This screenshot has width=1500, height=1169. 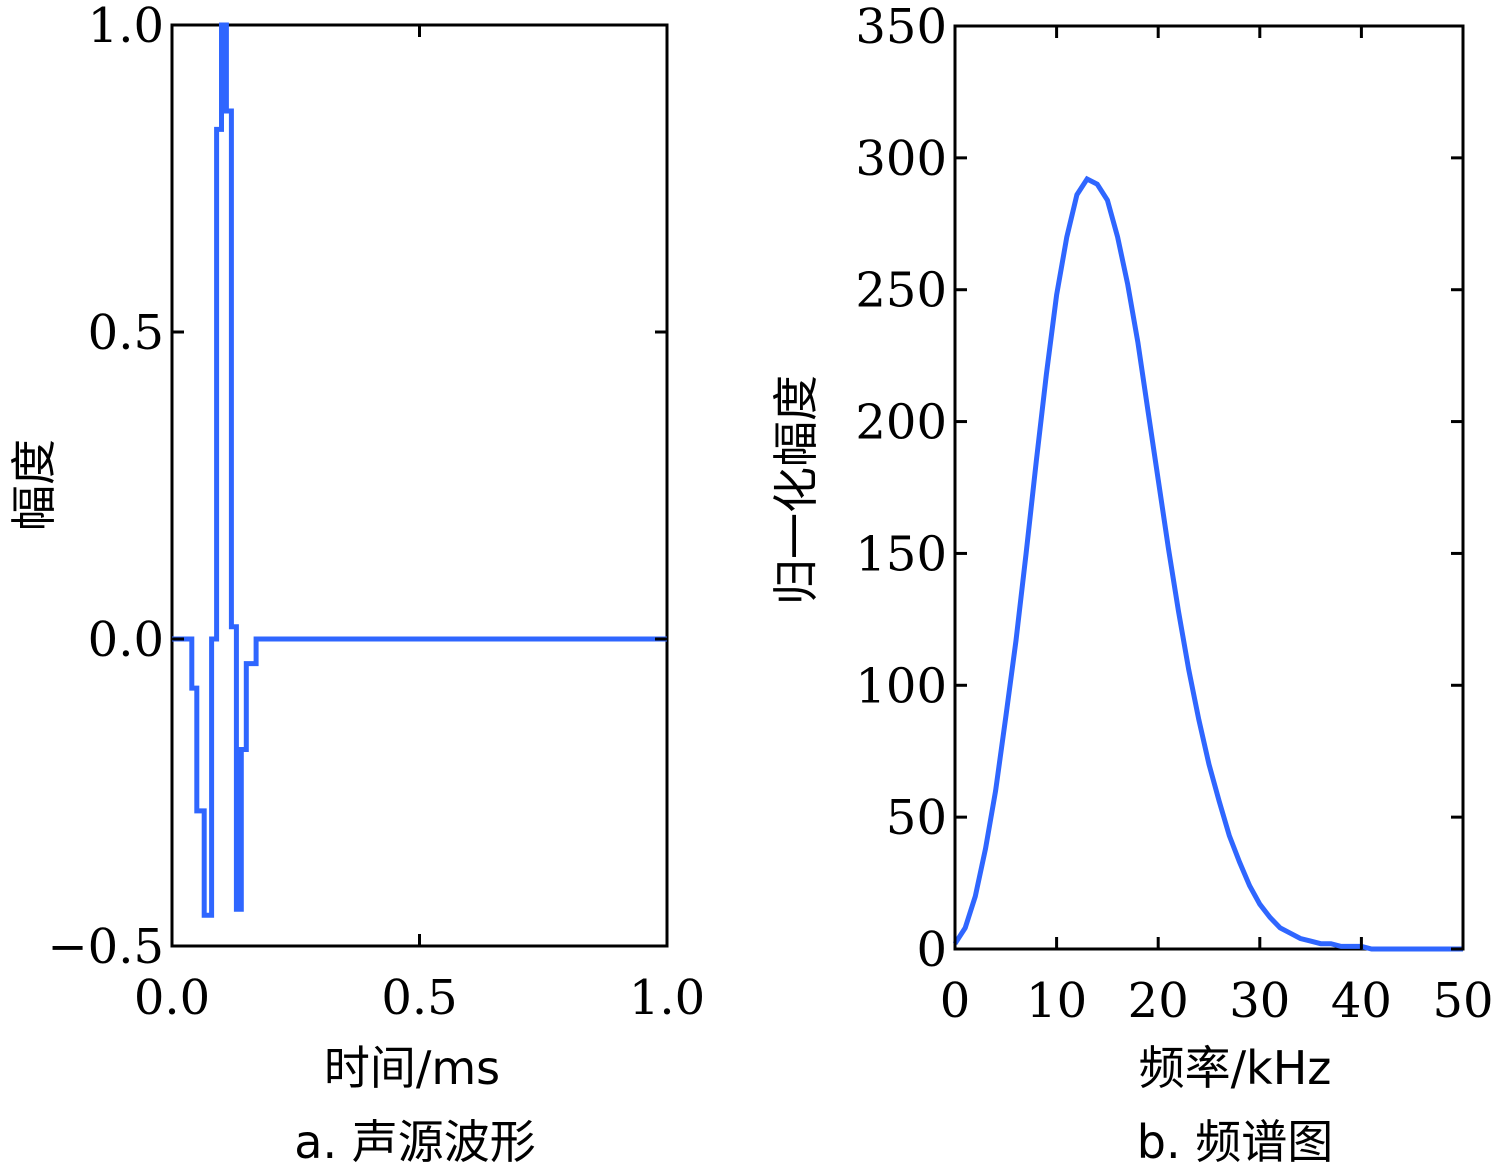 I want to click on spectrum-y-axis-label: 归一化幅度, so click(x=796, y=490).